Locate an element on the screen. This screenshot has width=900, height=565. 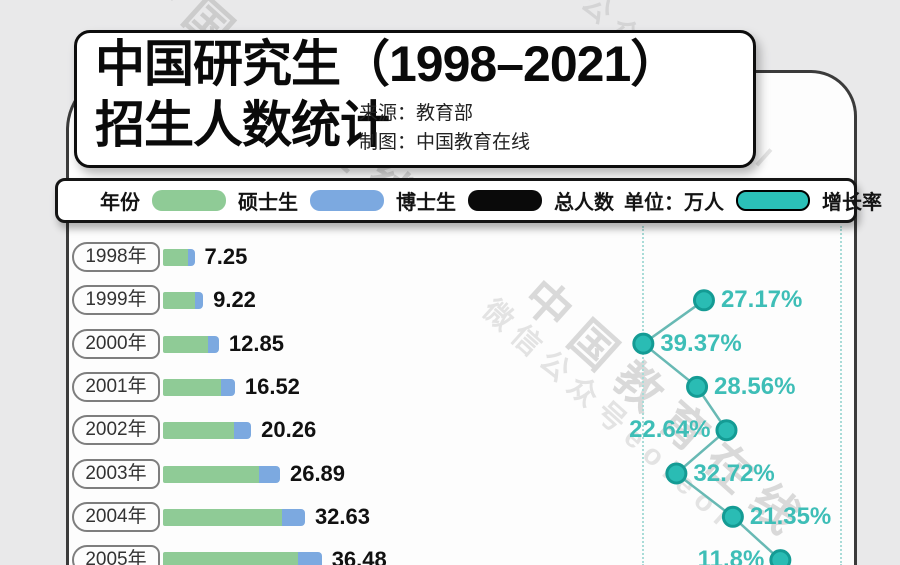
total-value: 26.89 is located at coordinates (317, 473).